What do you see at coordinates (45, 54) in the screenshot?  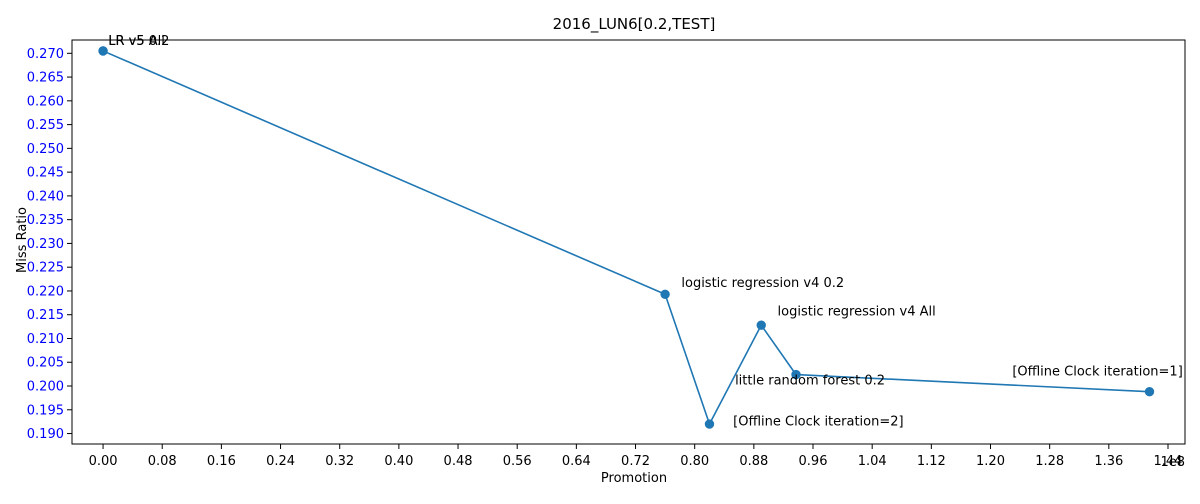 I see `y-tick-label: 0.270` at bounding box center [45, 54].